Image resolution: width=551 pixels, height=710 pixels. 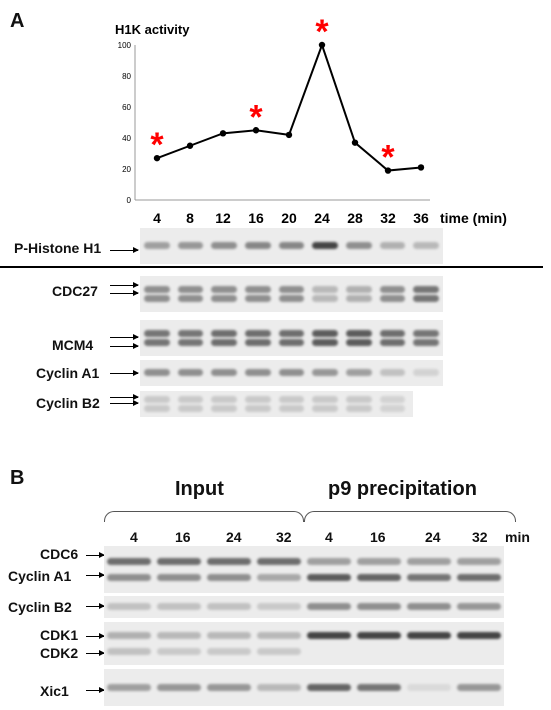 I want to click on blot-label-cdc6: CDC6, so click(x=59, y=554).